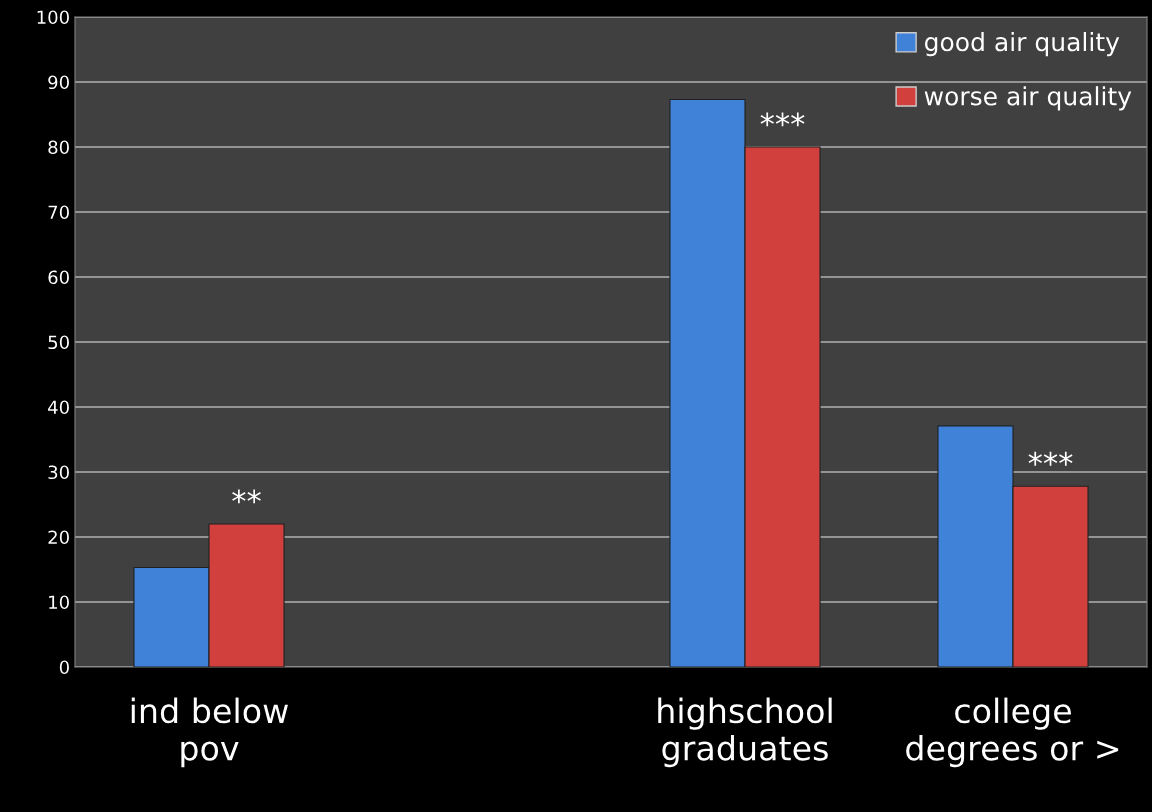  I want to click on y-tick-label: 10, so click(59, 602).